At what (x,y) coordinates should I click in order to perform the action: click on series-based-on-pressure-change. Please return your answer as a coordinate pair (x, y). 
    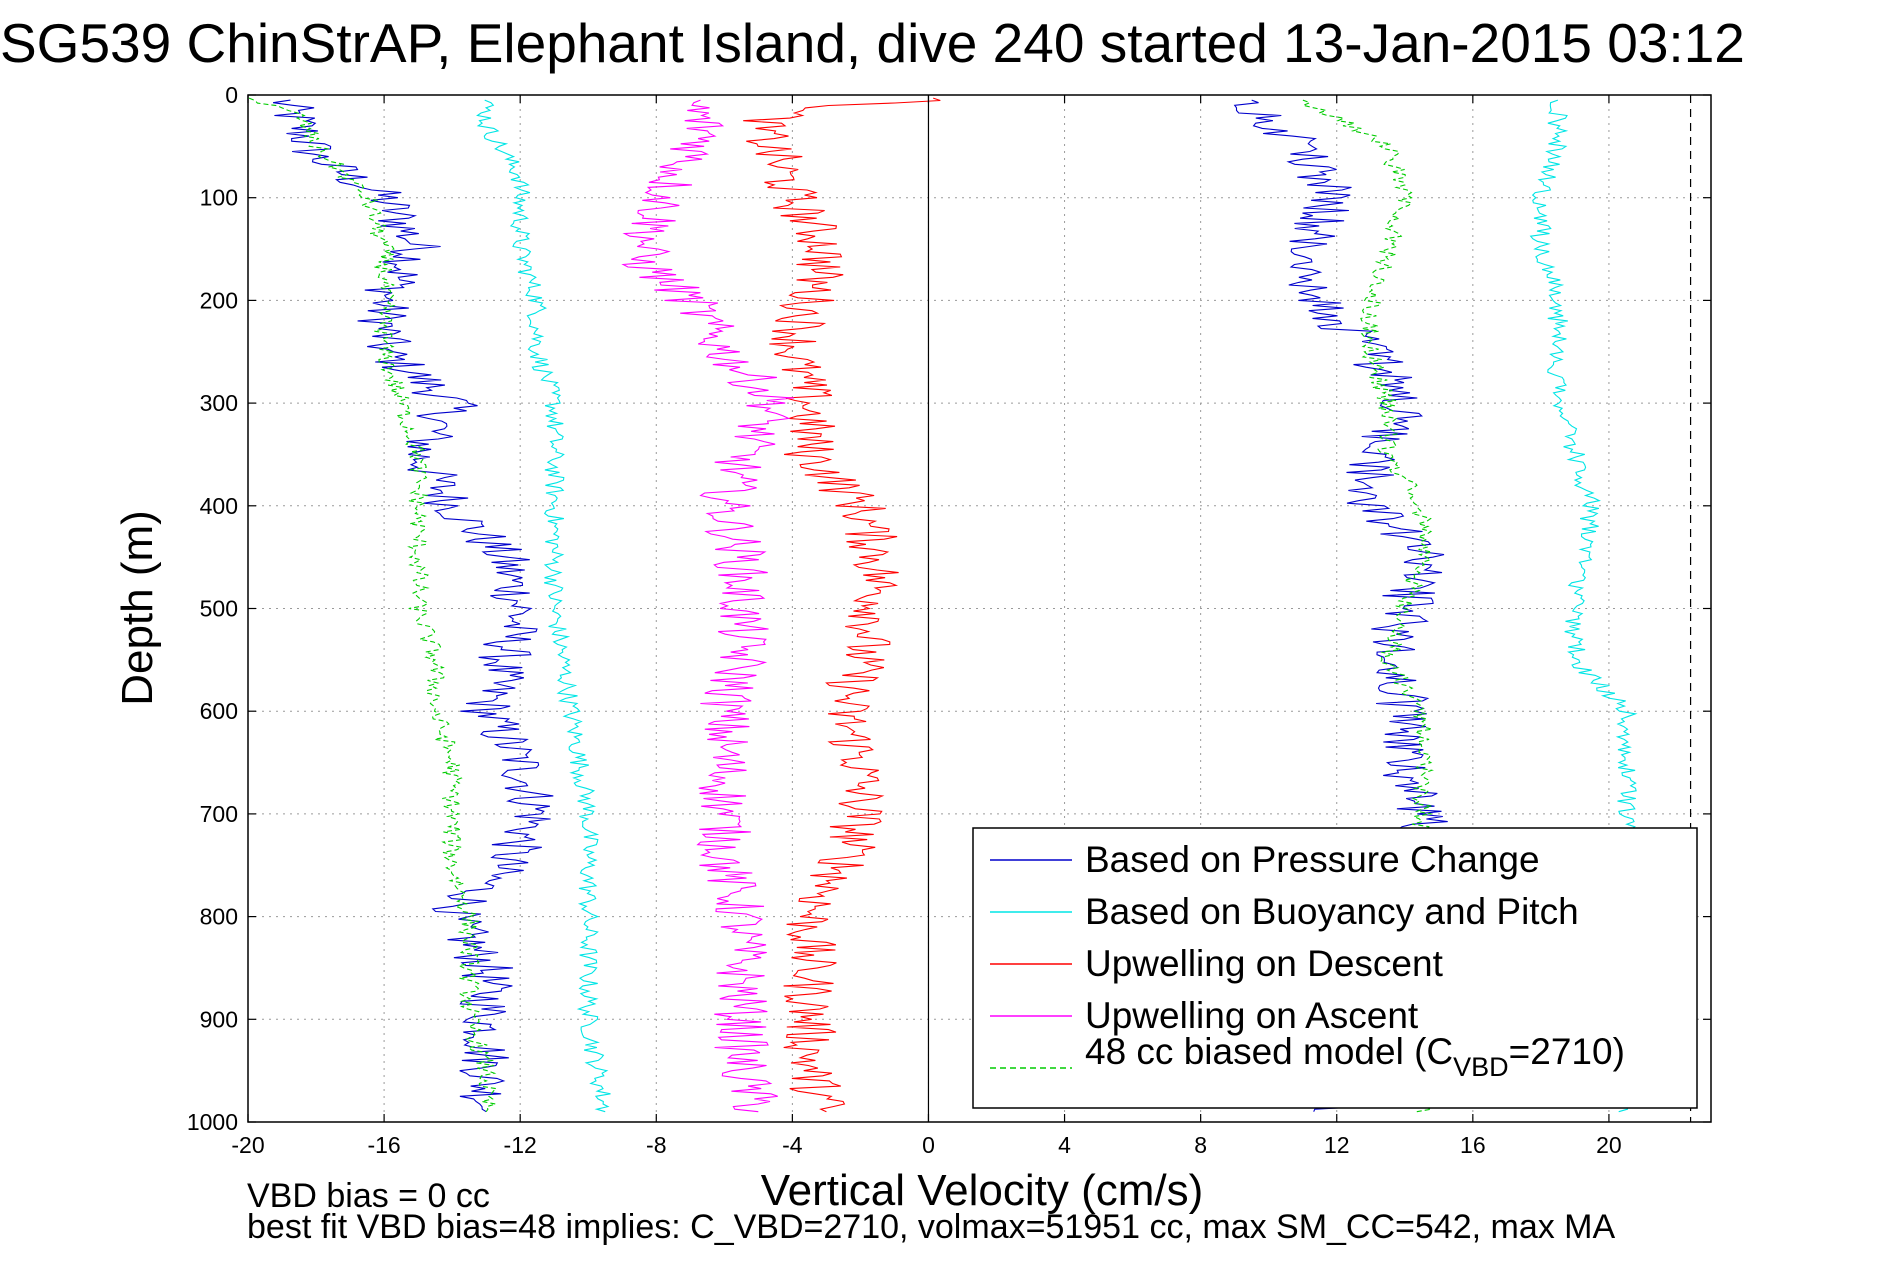
    Looking at the image, I should click on (413, 606).